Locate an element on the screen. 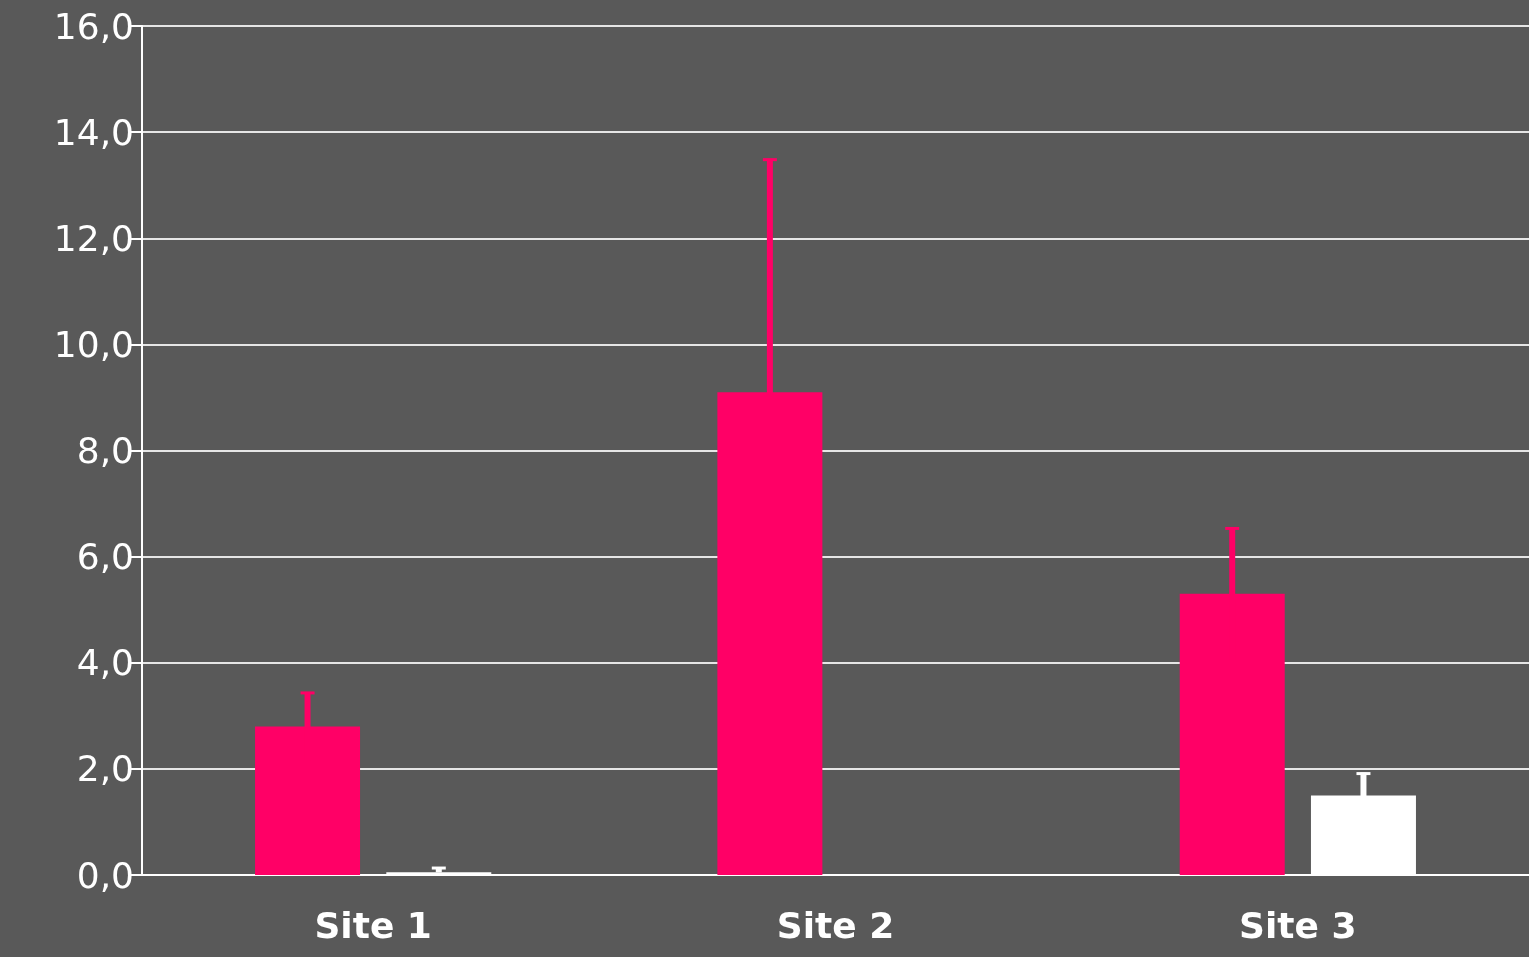  y-tick-label: 6,0 is located at coordinates (105, 557).